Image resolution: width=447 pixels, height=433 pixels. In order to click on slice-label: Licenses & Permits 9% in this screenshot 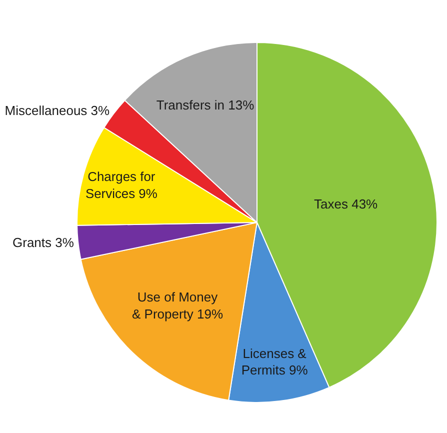, I will do `click(274, 362)`.